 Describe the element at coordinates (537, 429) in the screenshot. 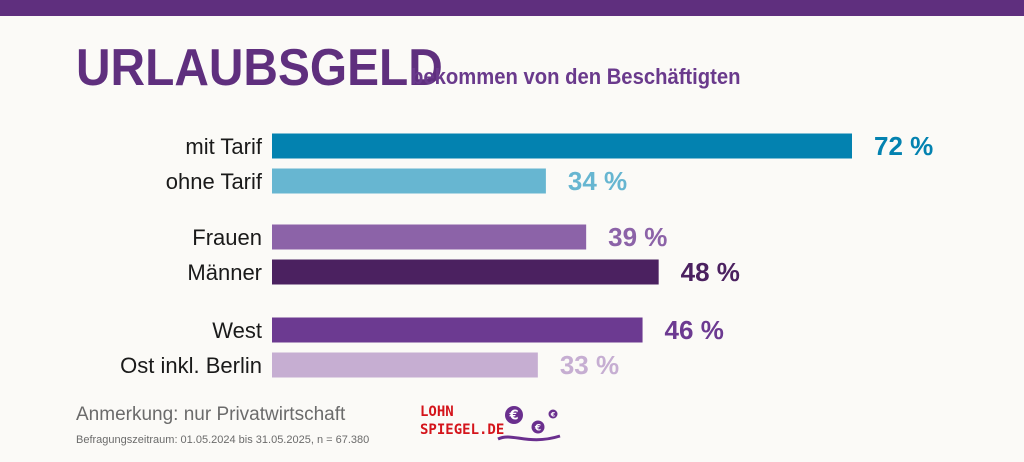

I see `coin-symbol-2: €` at that location.